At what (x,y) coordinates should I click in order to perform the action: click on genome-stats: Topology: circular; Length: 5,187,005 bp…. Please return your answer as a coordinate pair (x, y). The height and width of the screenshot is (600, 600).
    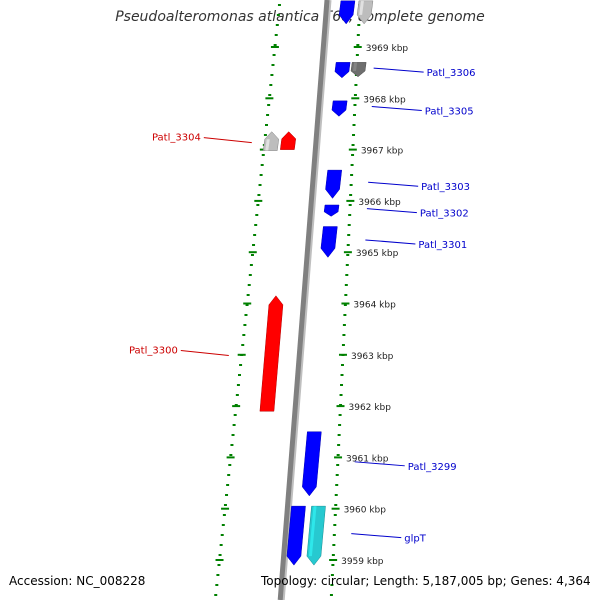
    Looking at the image, I should click on (426, 581).